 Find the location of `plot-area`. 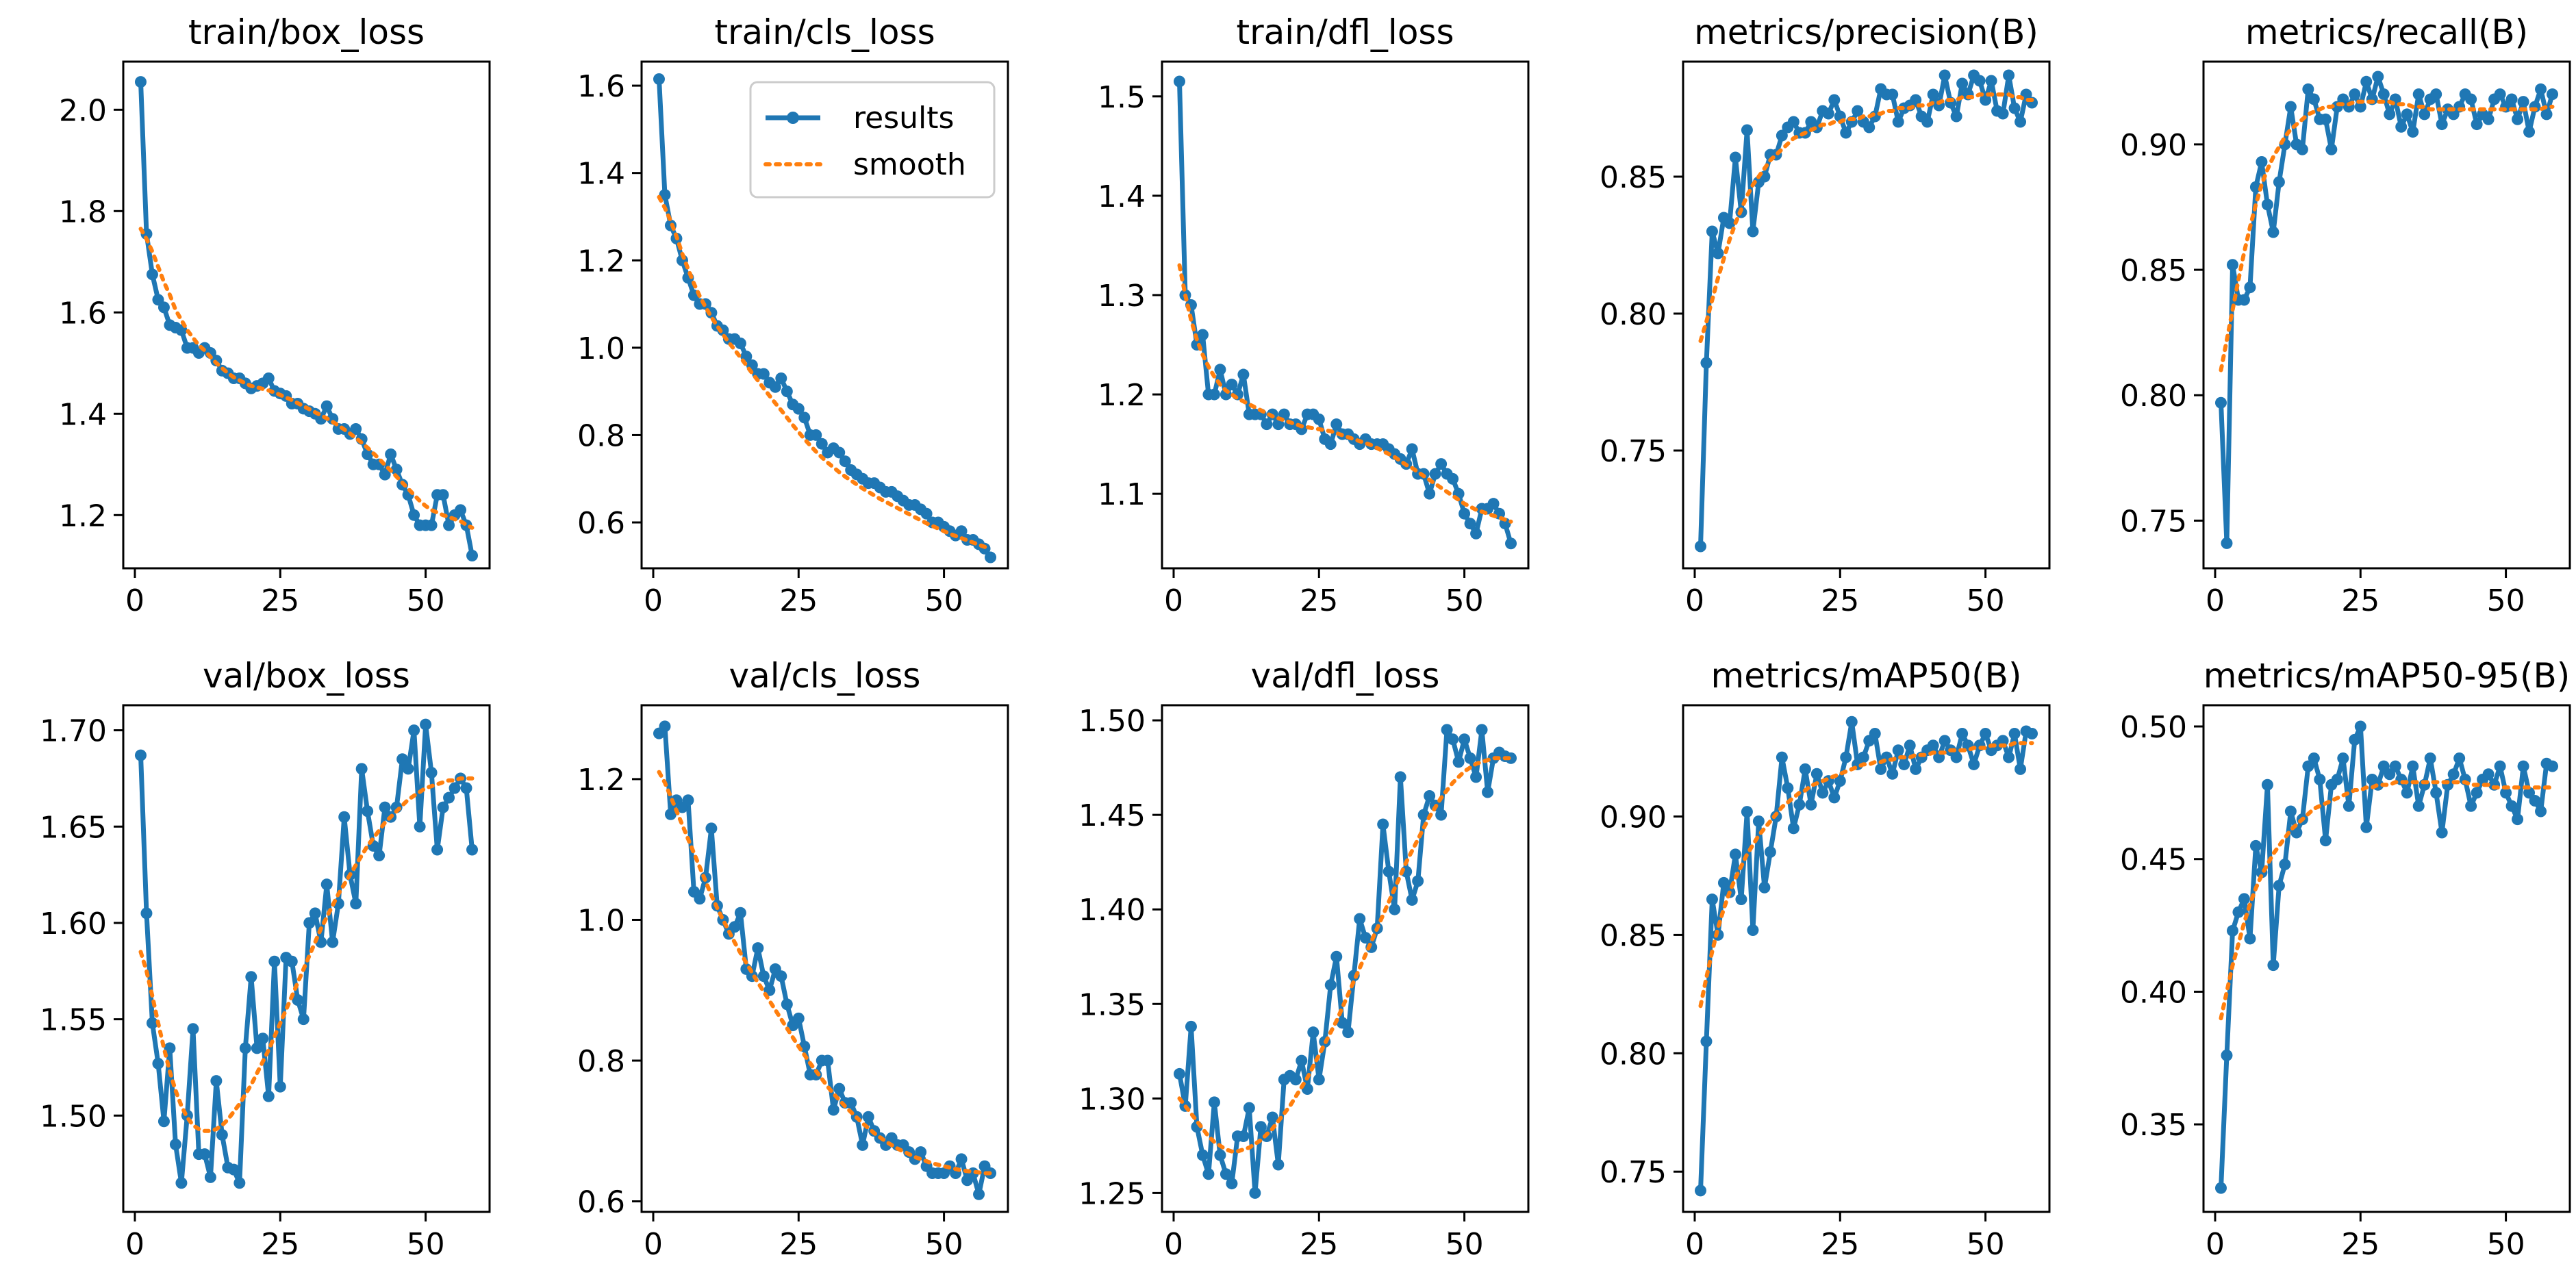

plot-area is located at coordinates (306, 953).